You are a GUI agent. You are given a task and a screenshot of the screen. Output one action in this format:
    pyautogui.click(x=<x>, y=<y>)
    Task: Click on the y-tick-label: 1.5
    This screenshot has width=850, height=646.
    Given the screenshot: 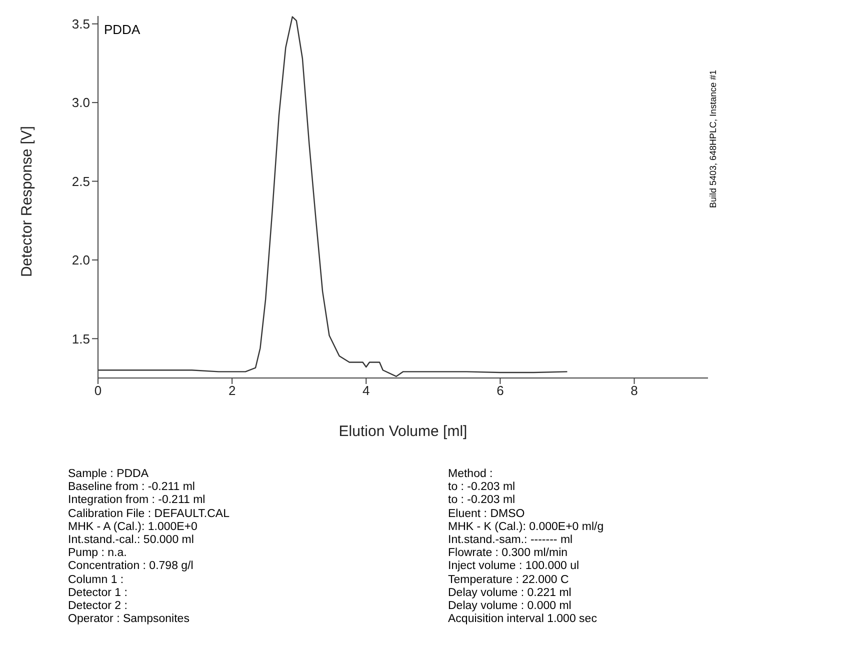 What is the action you would take?
    pyautogui.click(x=81, y=338)
    